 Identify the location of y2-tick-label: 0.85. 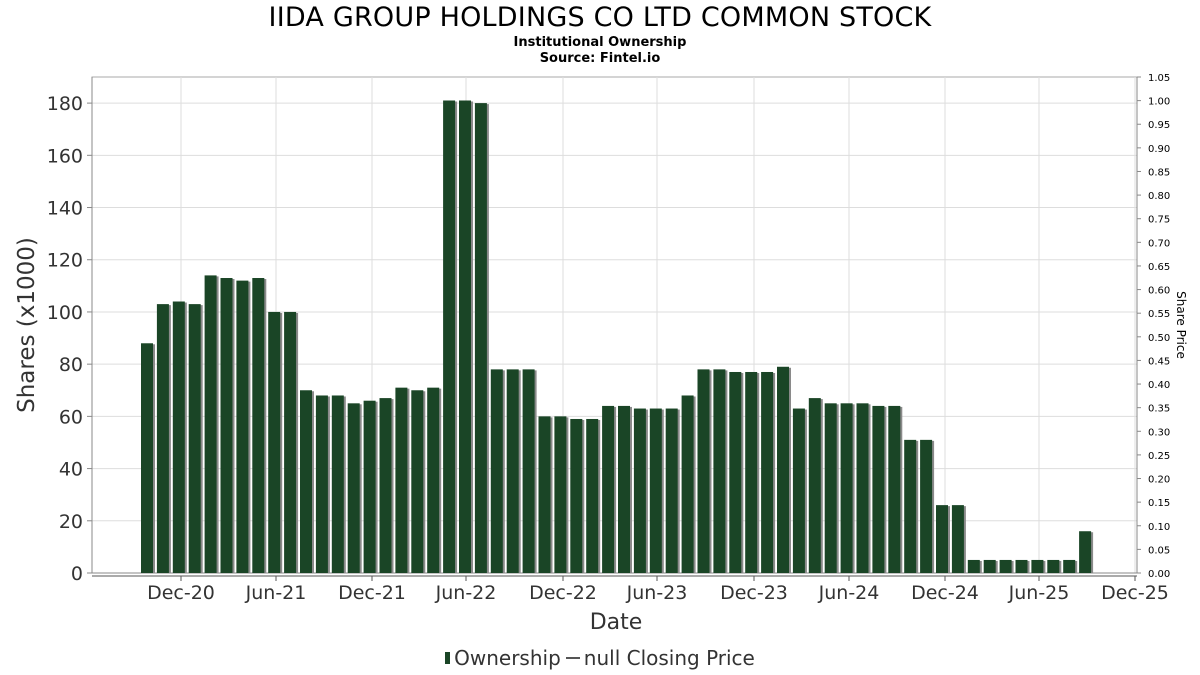
(1159, 172).